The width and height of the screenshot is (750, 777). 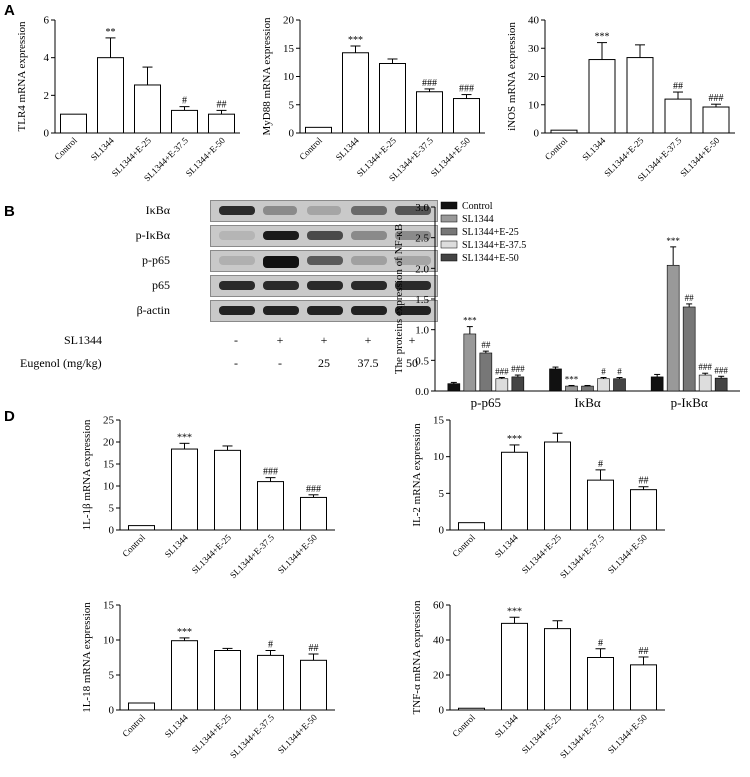 What do you see at coordinates (324, 363) in the screenshot?
I see `eugenol-value: 25` at bounding box center [324, 363].